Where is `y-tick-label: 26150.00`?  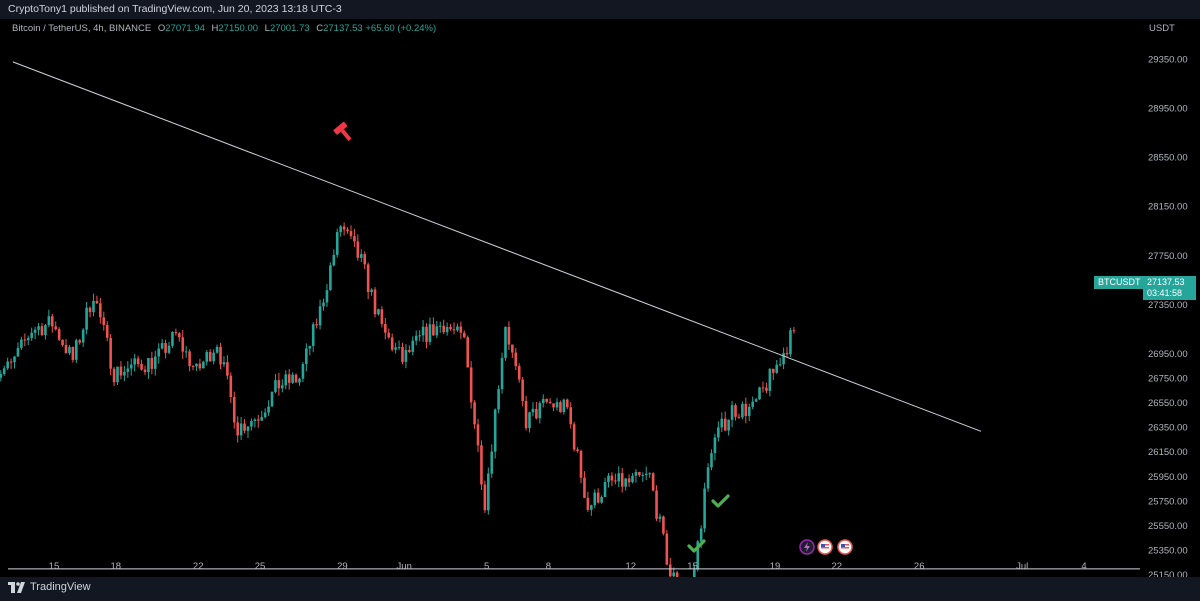 y-tick-label: 26150.00 is located at coordinates (1168, 452).